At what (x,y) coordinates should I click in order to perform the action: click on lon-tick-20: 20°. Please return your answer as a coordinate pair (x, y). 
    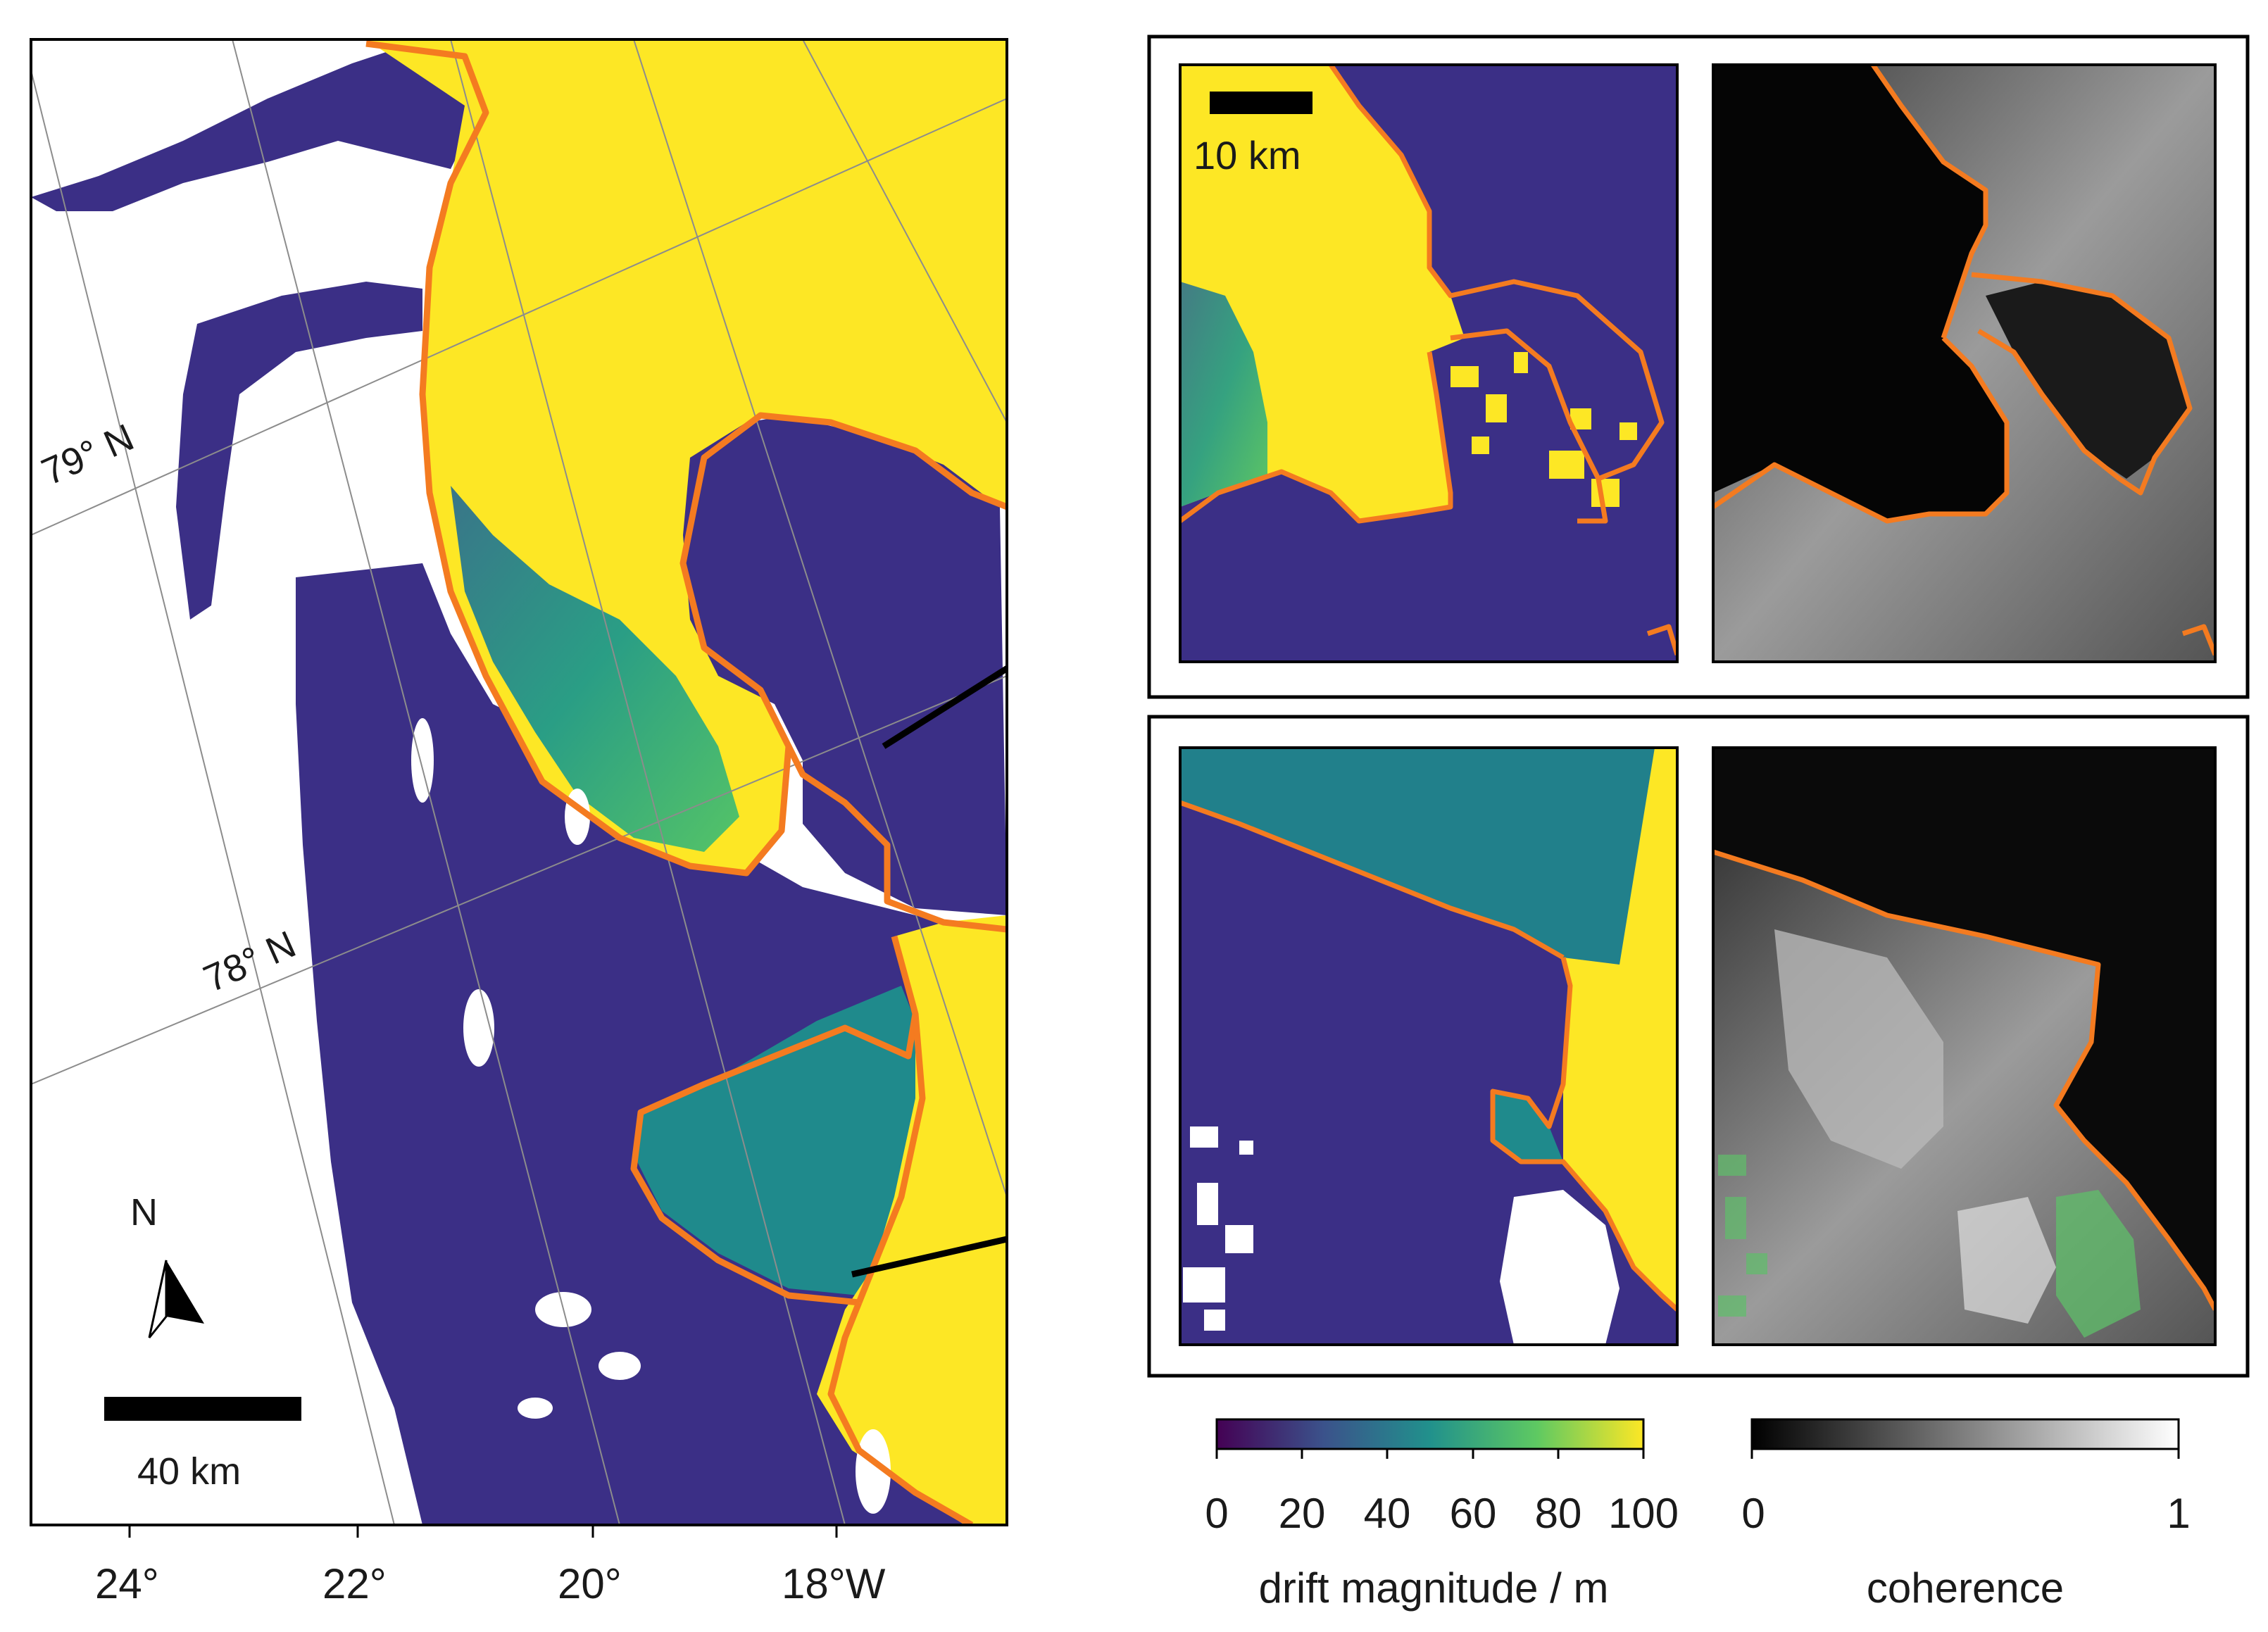
    Looking at the image, I should click on (590, 1583).